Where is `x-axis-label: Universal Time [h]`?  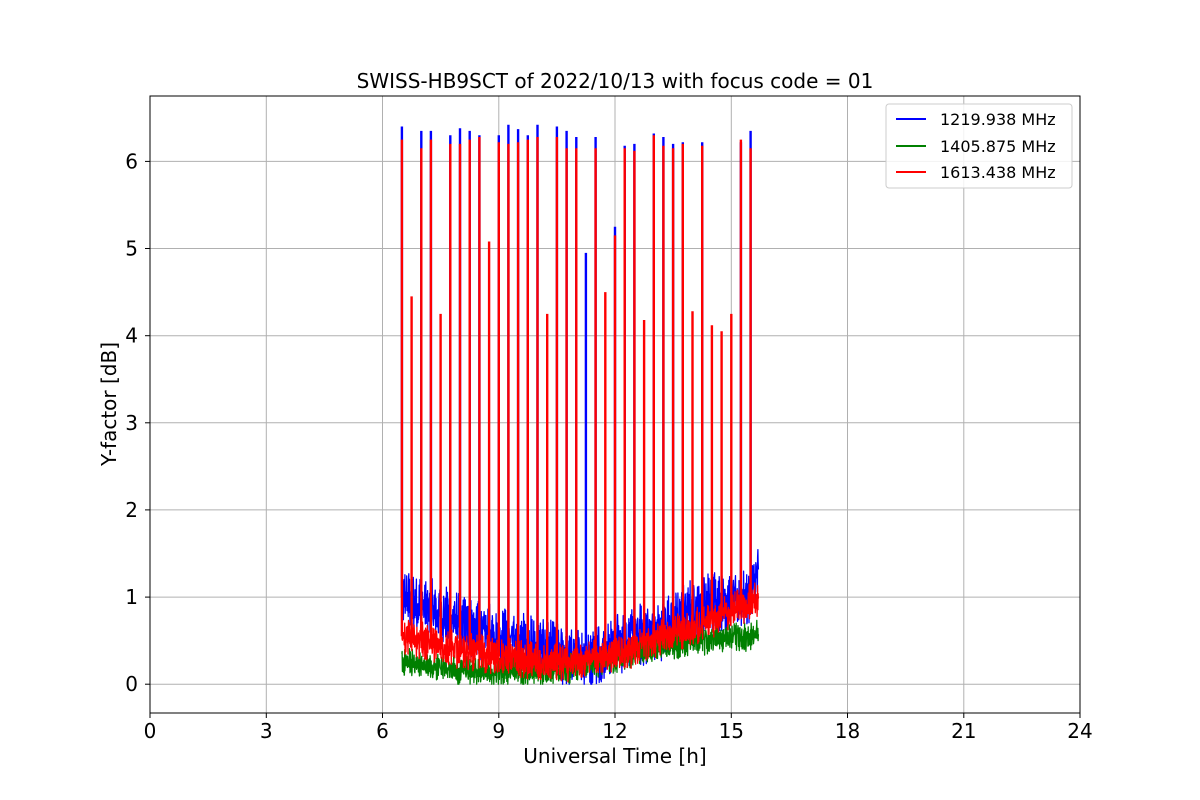
x-axis-label: Universal Time [h] is located at coordinates (614, 756).